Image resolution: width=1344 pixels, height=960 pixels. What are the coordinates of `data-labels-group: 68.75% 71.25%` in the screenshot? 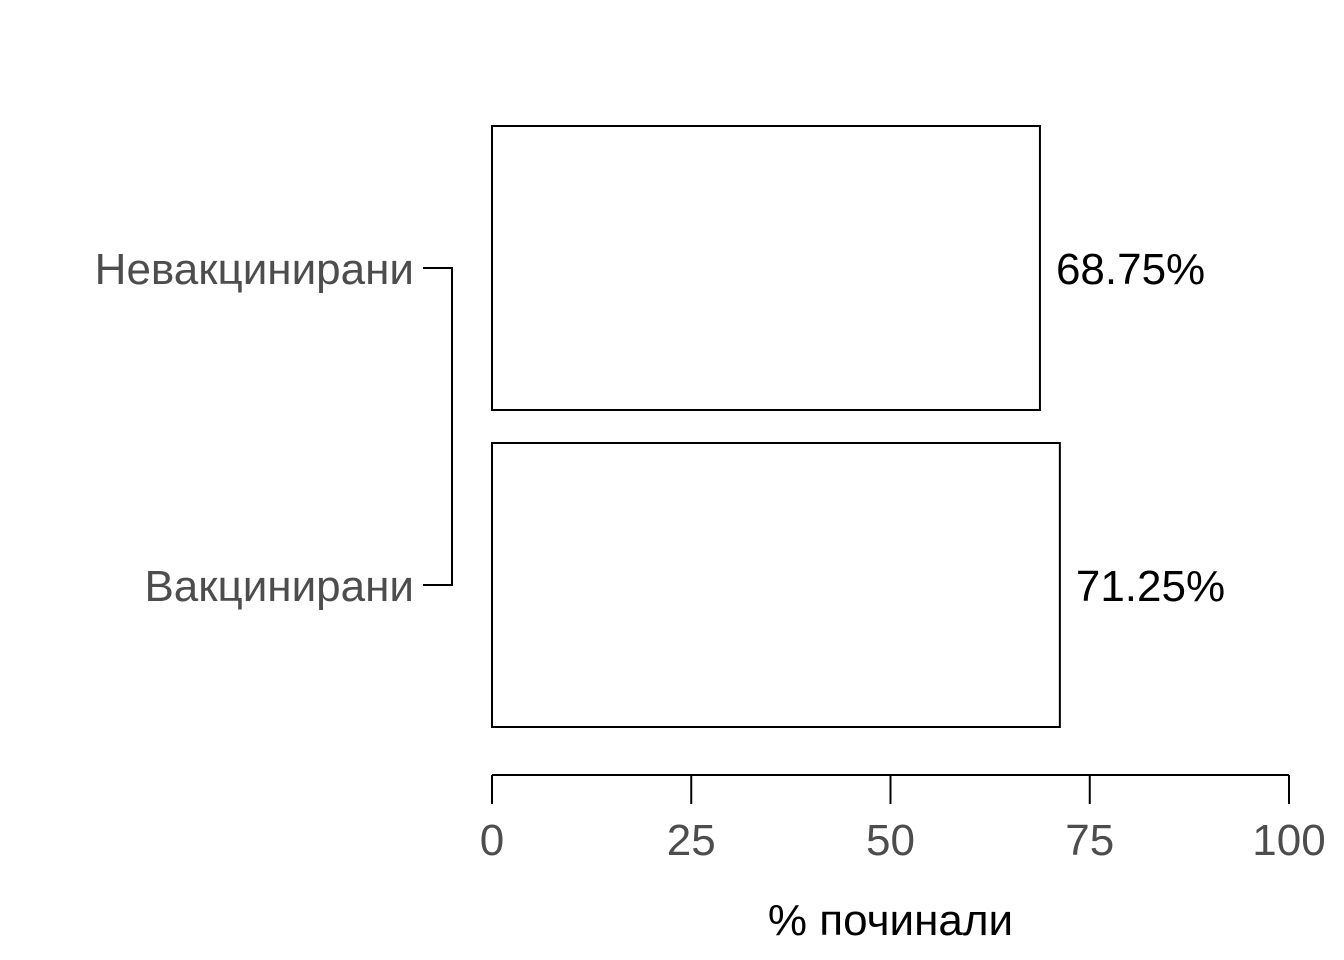 It's located at (1140, 428).